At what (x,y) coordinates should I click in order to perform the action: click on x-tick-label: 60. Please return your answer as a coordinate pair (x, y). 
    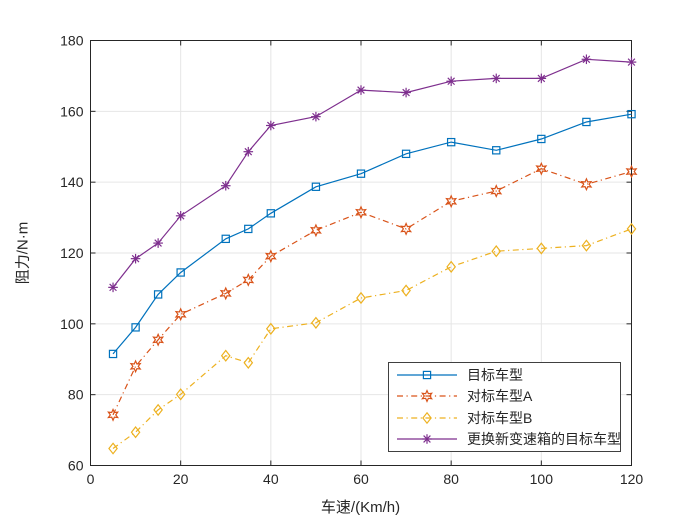
    Looking at the image, I should click on (361, 479).